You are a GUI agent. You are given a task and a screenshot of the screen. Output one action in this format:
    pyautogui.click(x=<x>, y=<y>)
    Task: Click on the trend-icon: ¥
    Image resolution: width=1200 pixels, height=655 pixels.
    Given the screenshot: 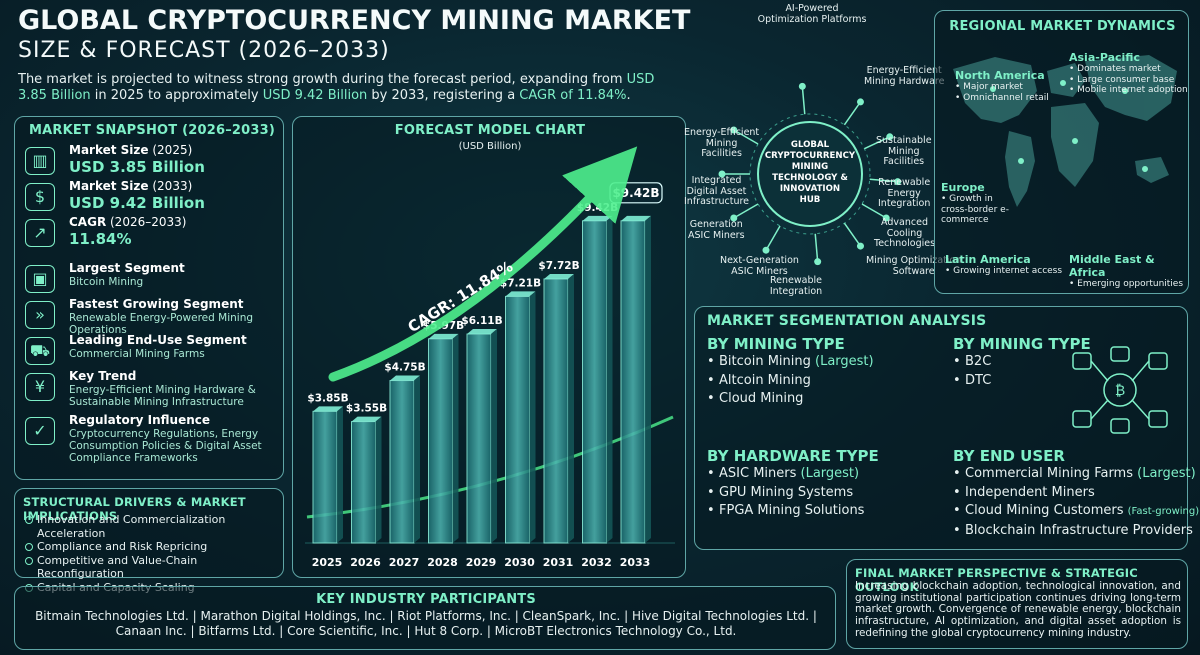 What is the action you would take?
    pyautogui.click(x=40, y=387)
    